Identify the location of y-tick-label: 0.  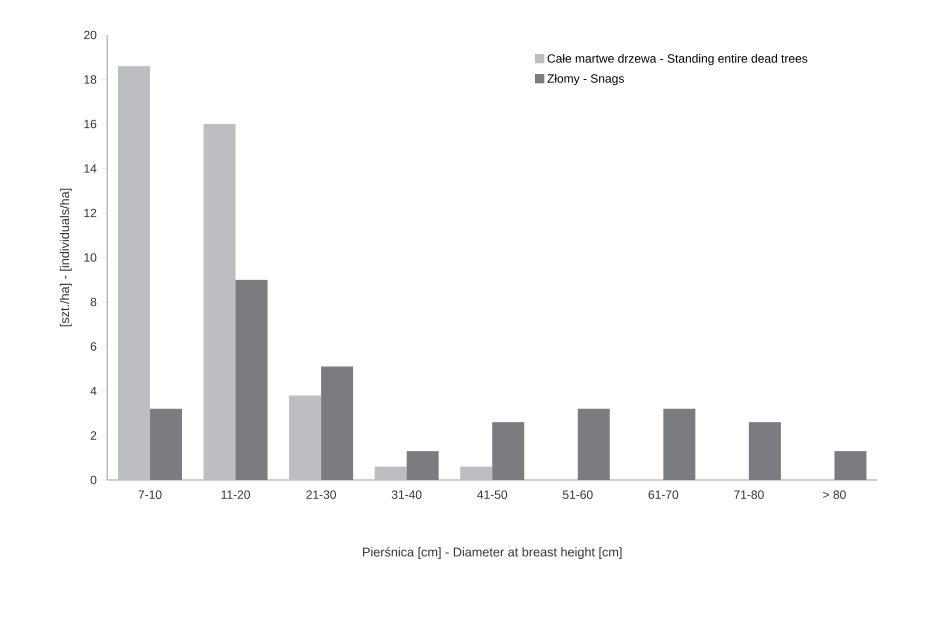
(93, 480).